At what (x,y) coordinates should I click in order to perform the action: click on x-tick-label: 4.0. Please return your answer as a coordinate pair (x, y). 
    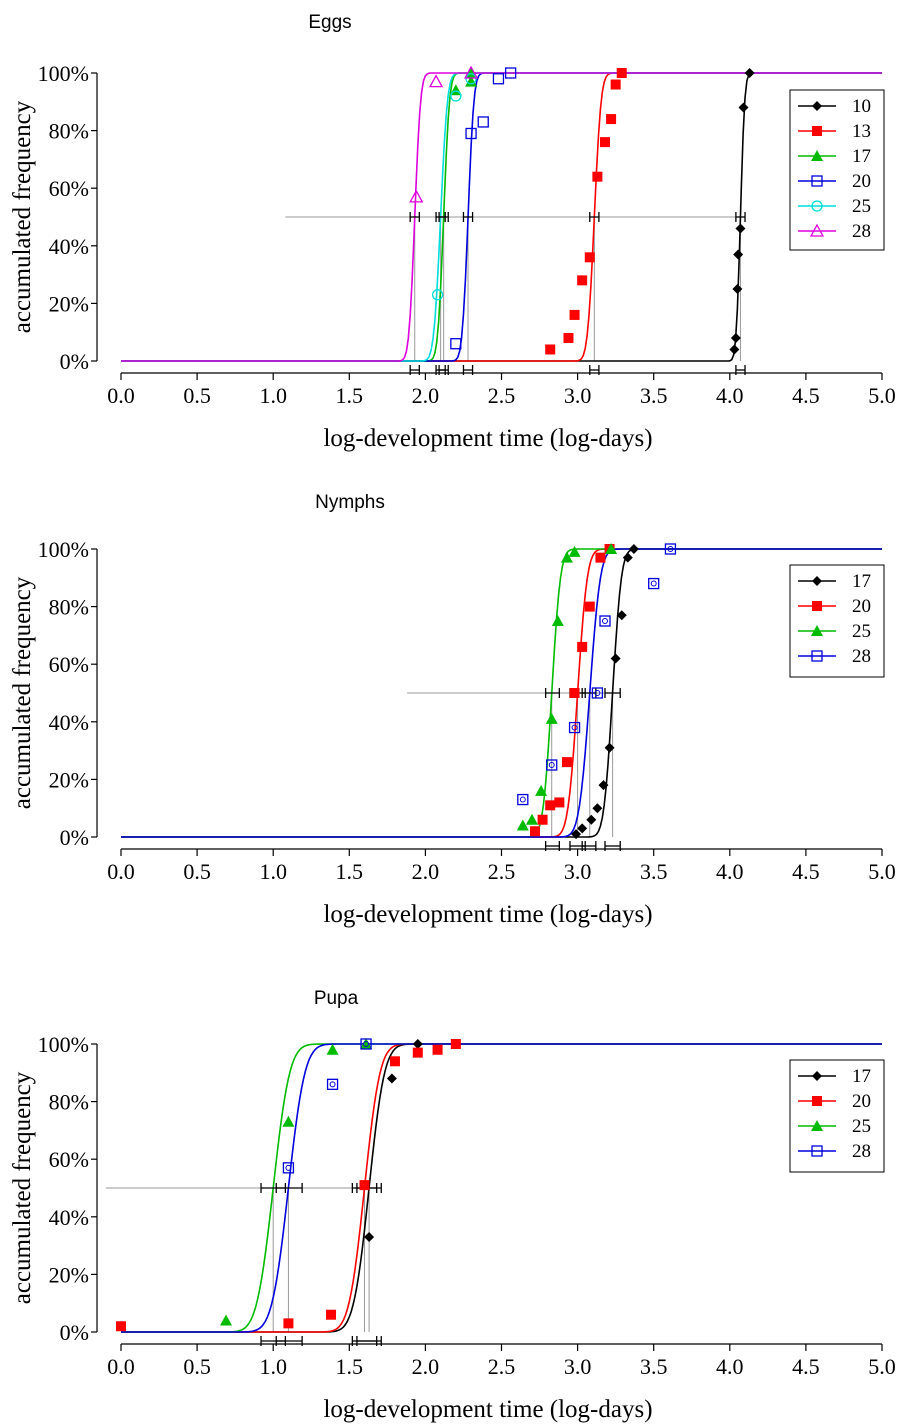
    Looking at the image, I should click on (730, 871).